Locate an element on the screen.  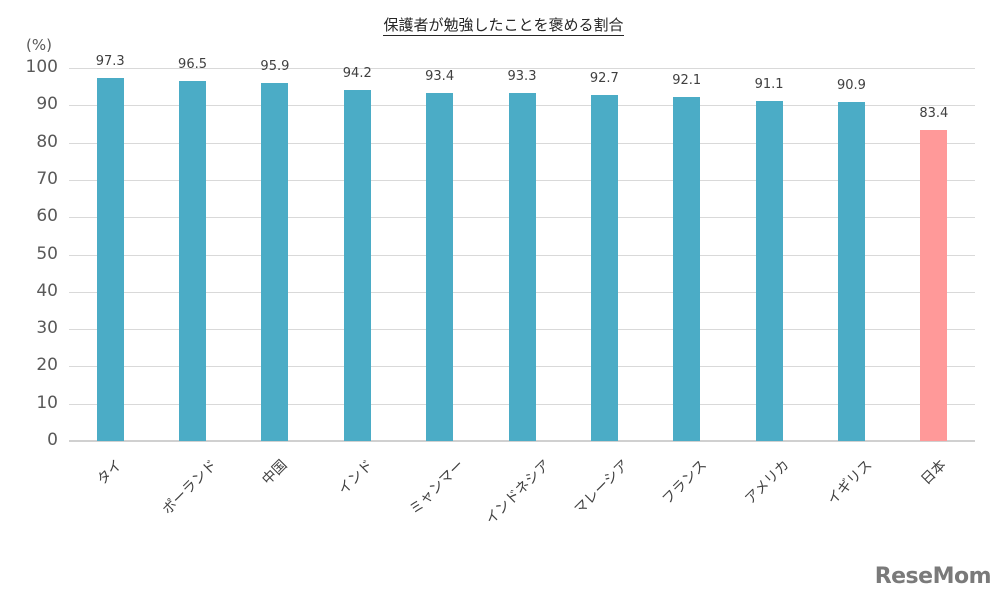
x-tick-label: アメリカ is located at coordinates (767, 482).